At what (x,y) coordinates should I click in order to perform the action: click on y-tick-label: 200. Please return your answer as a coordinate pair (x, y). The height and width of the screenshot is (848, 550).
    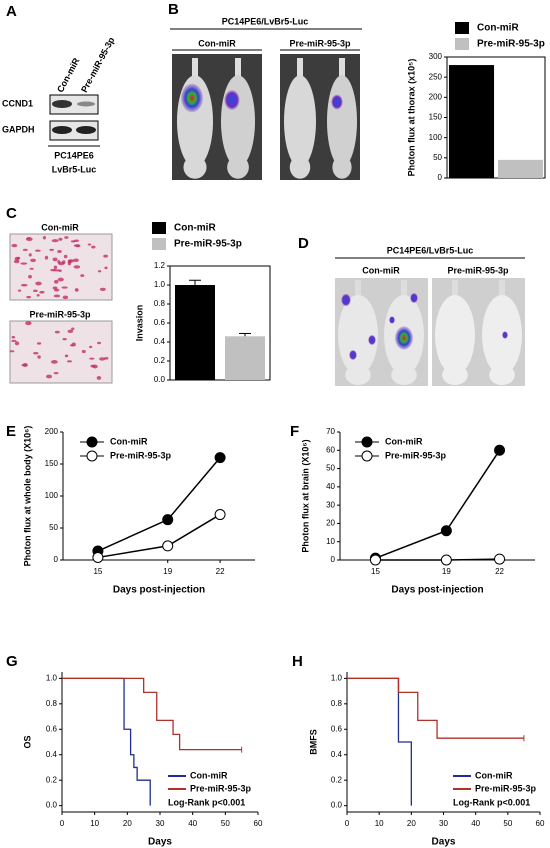
    Looking at the image, I should click on (52, 431).